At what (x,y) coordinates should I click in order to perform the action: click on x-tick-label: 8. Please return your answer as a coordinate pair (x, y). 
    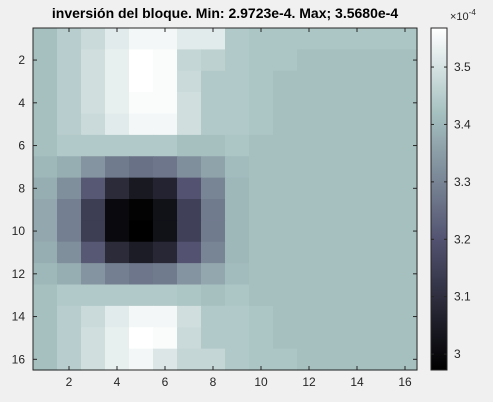
    Looking at the image, I should click on (213, 382).